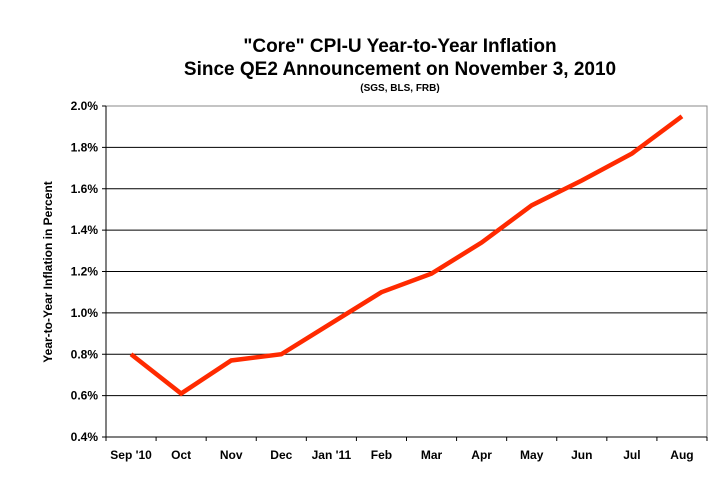 This screenshot has width=721, height=485. Describe the element at coordinates (85, 396) in the screenshot. I see `y-tick-label: 0.6%` at that location.